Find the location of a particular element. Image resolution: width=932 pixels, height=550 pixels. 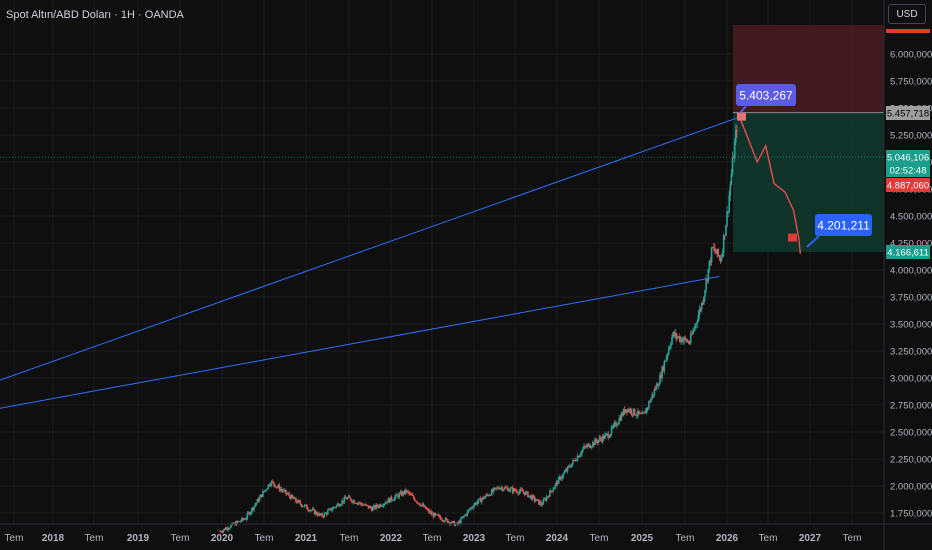

y-tick-label: 1.750,000 is located at coordinates (911, 514).